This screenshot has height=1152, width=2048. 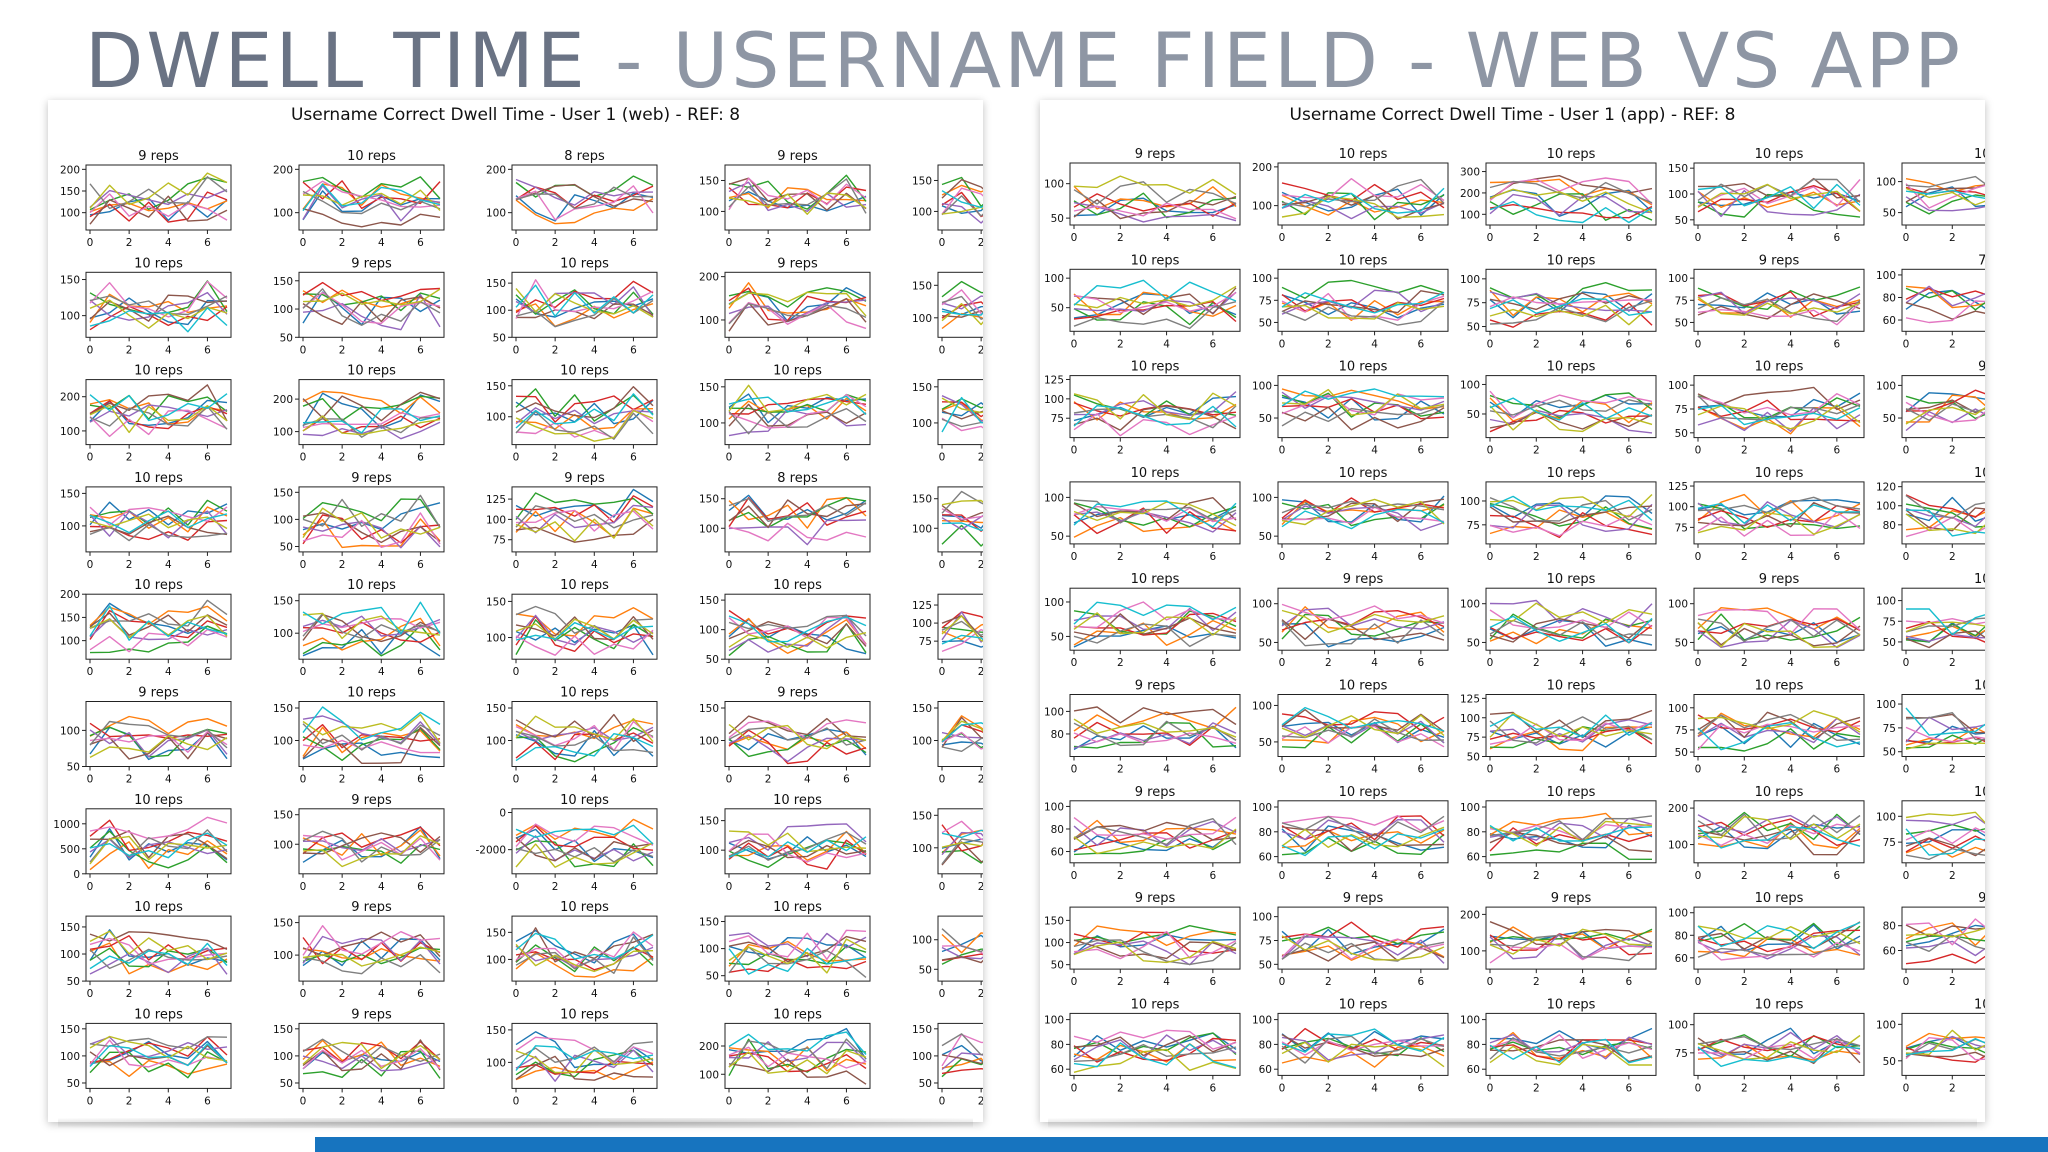 I want to click on y-tick-label: 50, so click(x=1057, y=309).